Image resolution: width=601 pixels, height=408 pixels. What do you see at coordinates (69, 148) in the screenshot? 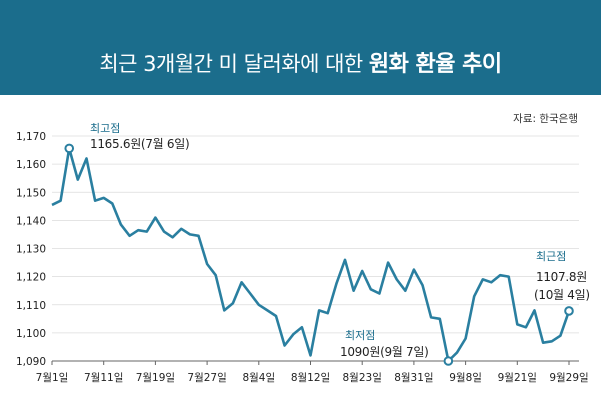
I see `peak-marker` at bounding box center [69, 148].